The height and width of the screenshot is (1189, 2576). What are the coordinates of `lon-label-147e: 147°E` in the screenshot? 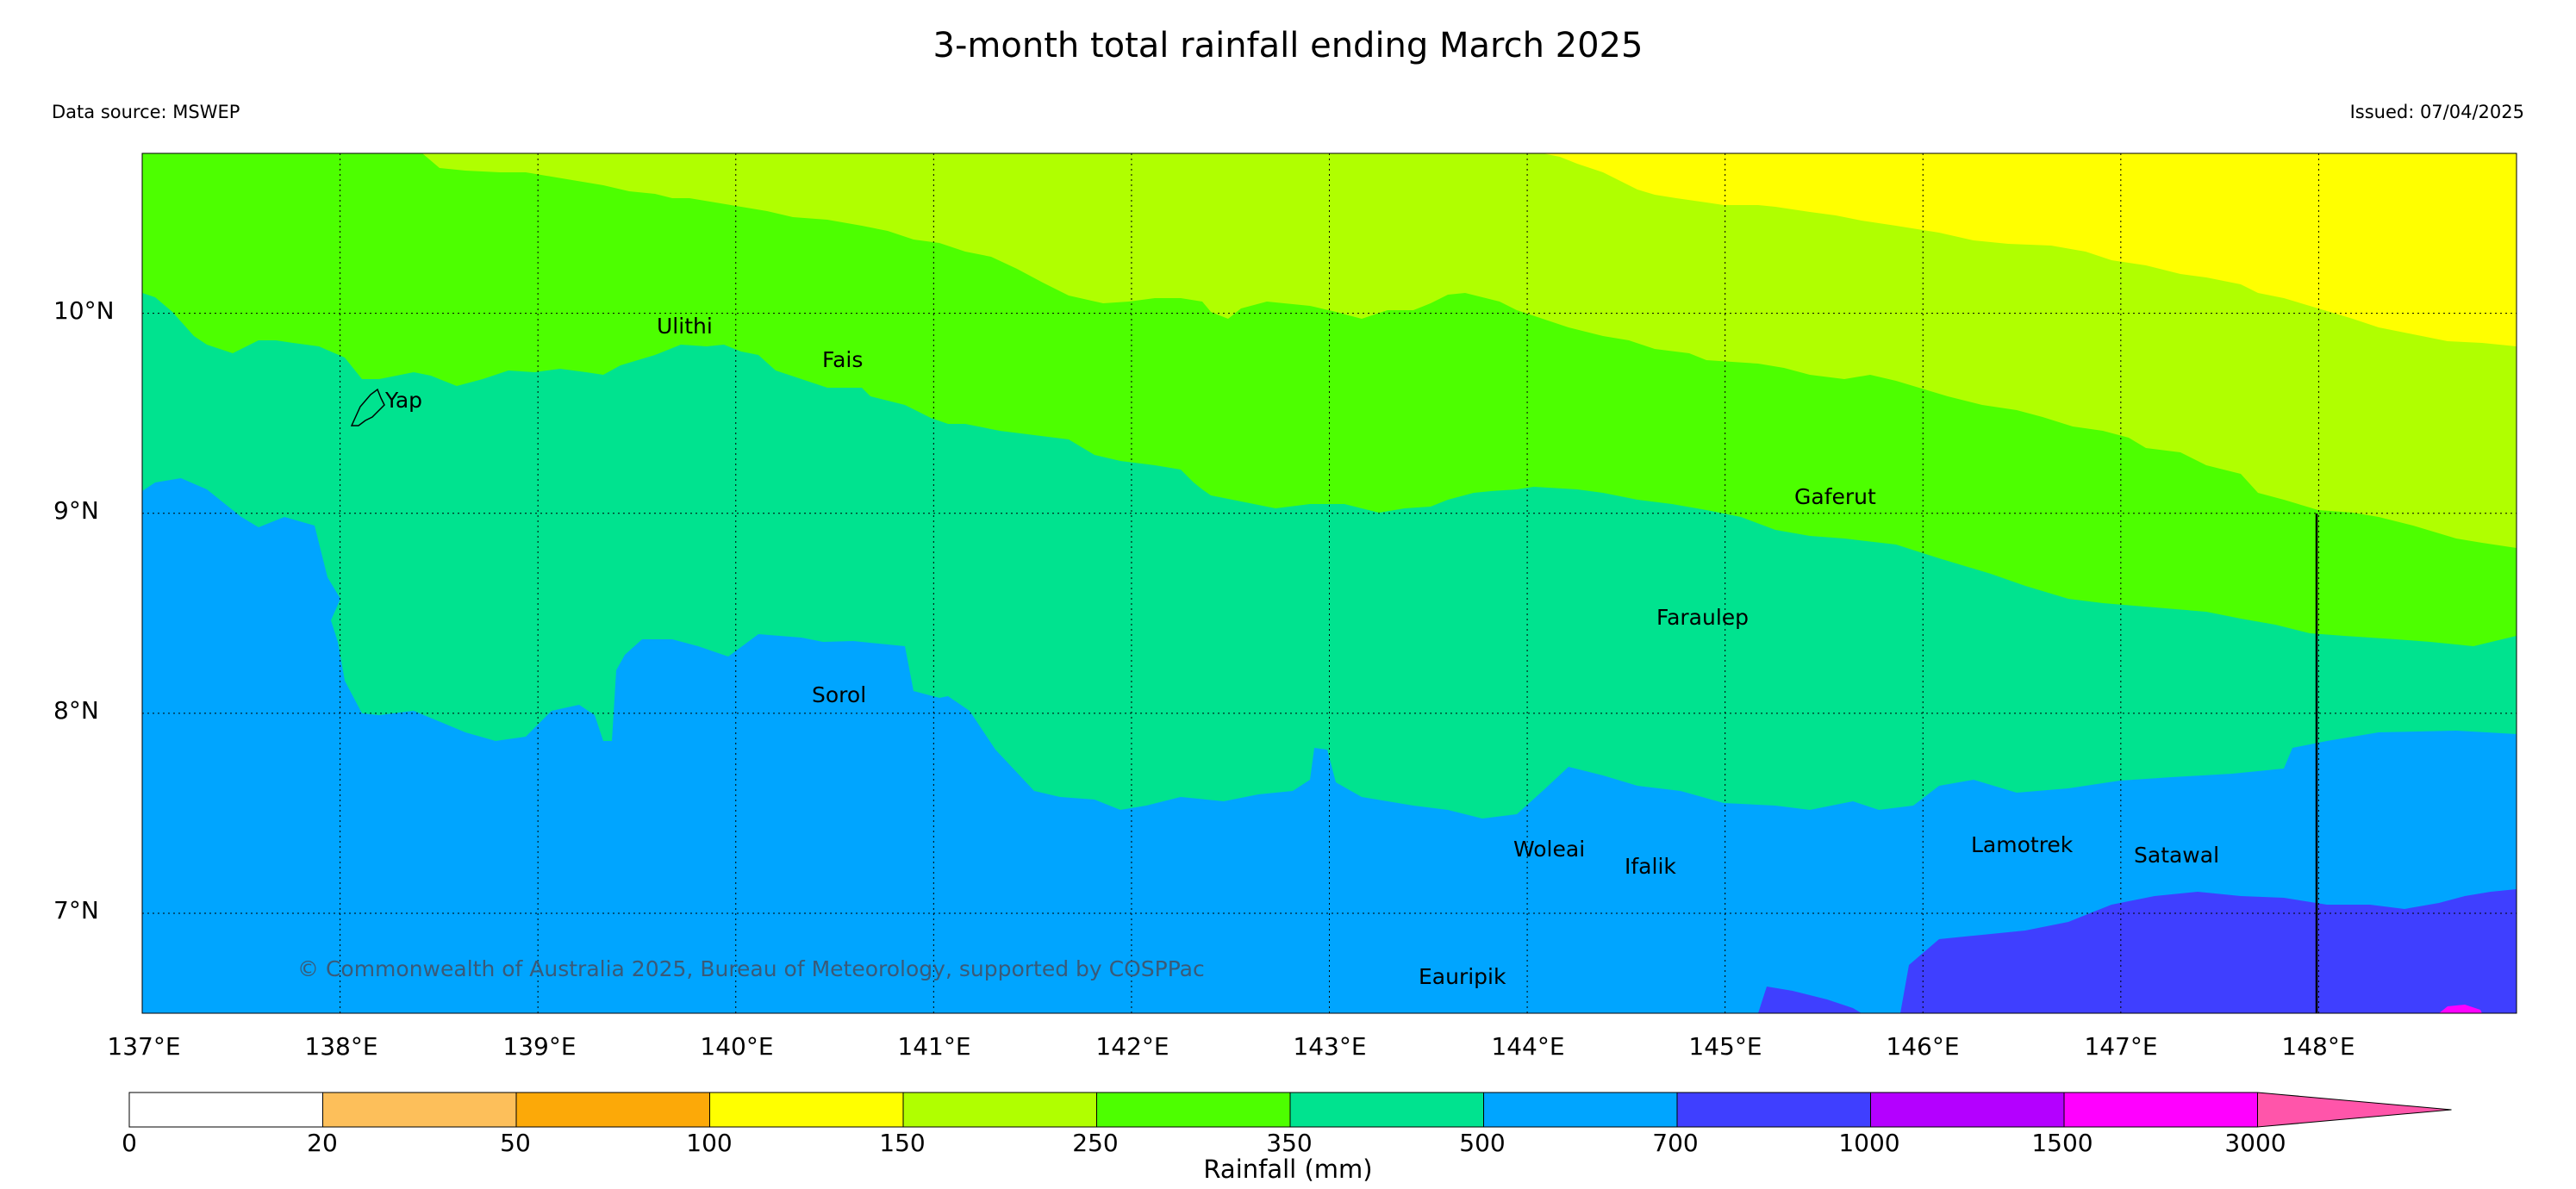 It's located at (2121, 1046).